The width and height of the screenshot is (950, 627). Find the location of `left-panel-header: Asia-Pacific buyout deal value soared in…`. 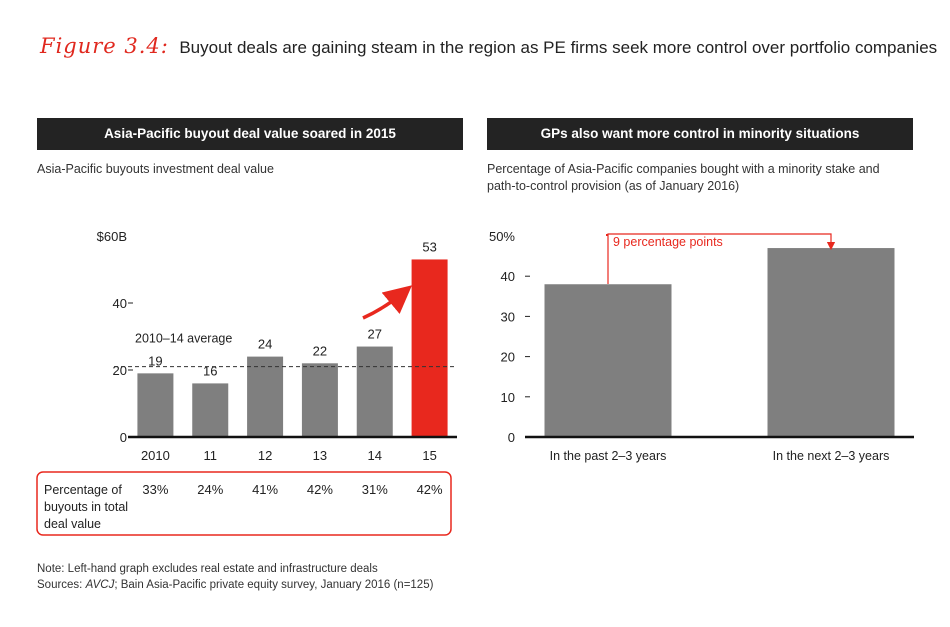

left-panel-header: Asia-Pacific buyout deal value soared in… is located at coordinates (250, 134).